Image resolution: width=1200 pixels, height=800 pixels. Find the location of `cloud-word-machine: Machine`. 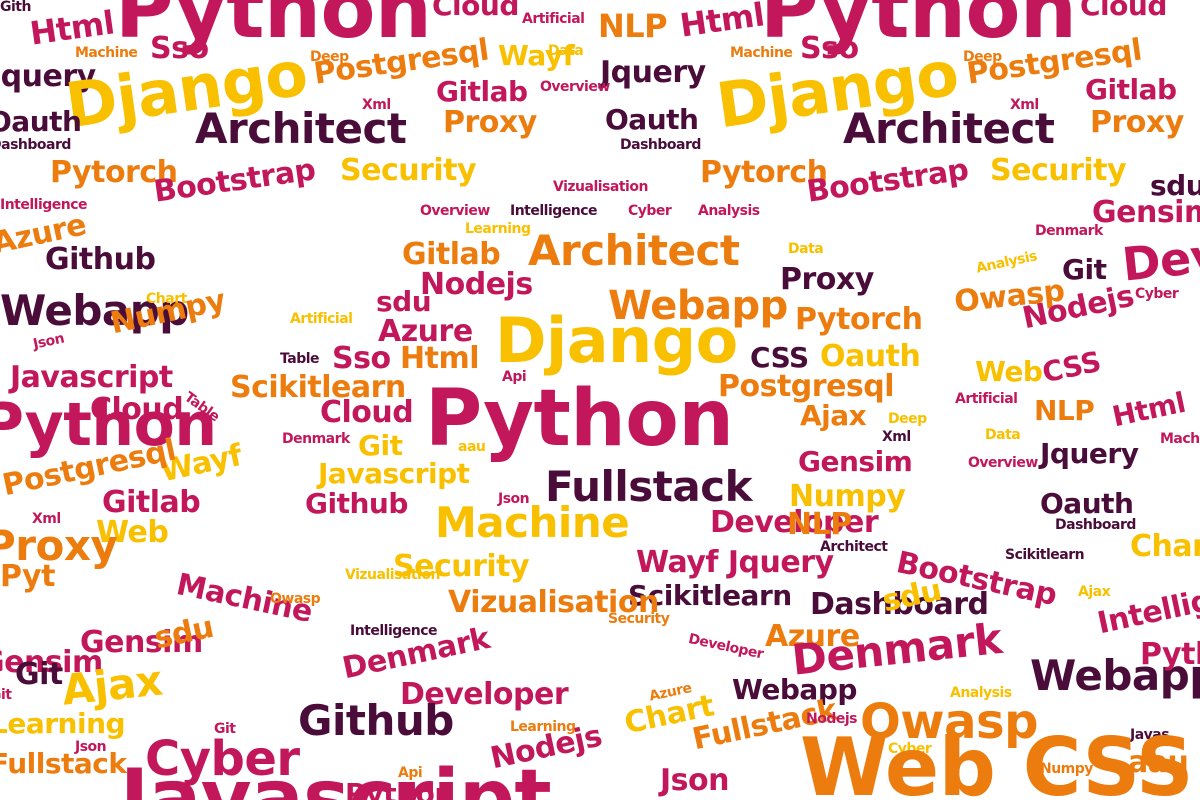

cloud-word-machine: Machine is located at coordinates (761, 53).